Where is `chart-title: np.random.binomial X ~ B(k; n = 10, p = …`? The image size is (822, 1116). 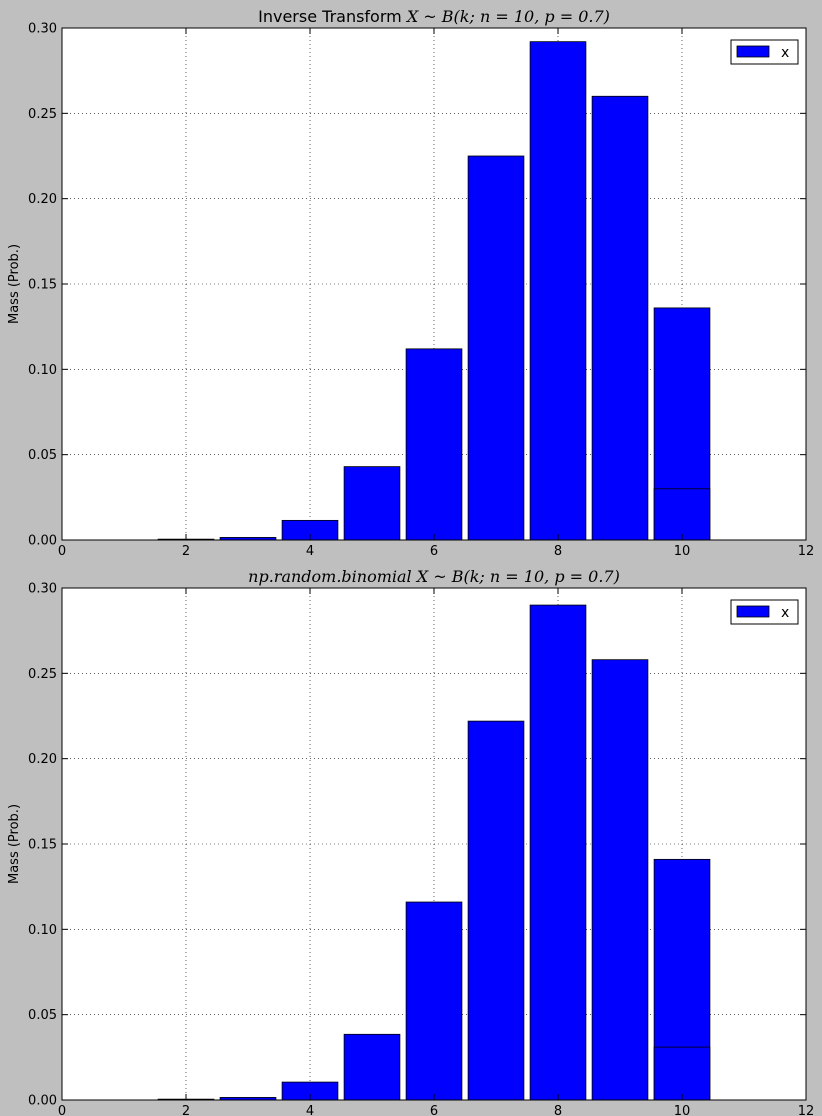 chart-title: np.random.binomial X ~ B(k; n = 10, p = … is located at coordinates (434, 576).